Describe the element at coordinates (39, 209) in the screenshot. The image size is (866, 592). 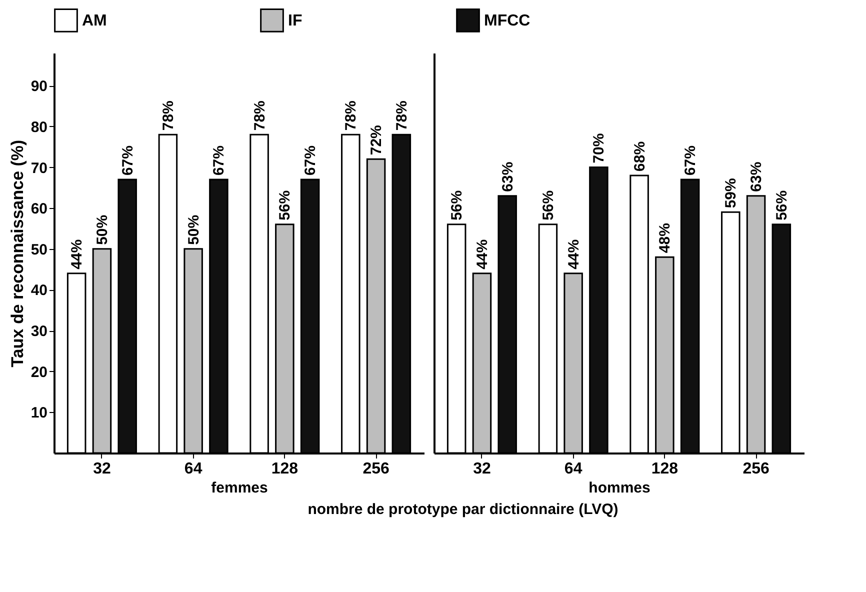
I see `y-tick-label: 60` at that location.